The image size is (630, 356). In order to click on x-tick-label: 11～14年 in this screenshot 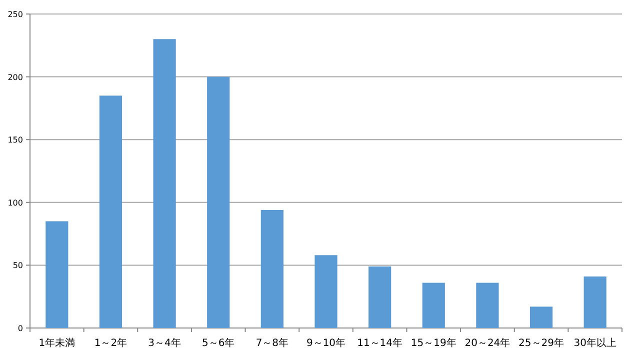, I will do `click(380, 343)`.